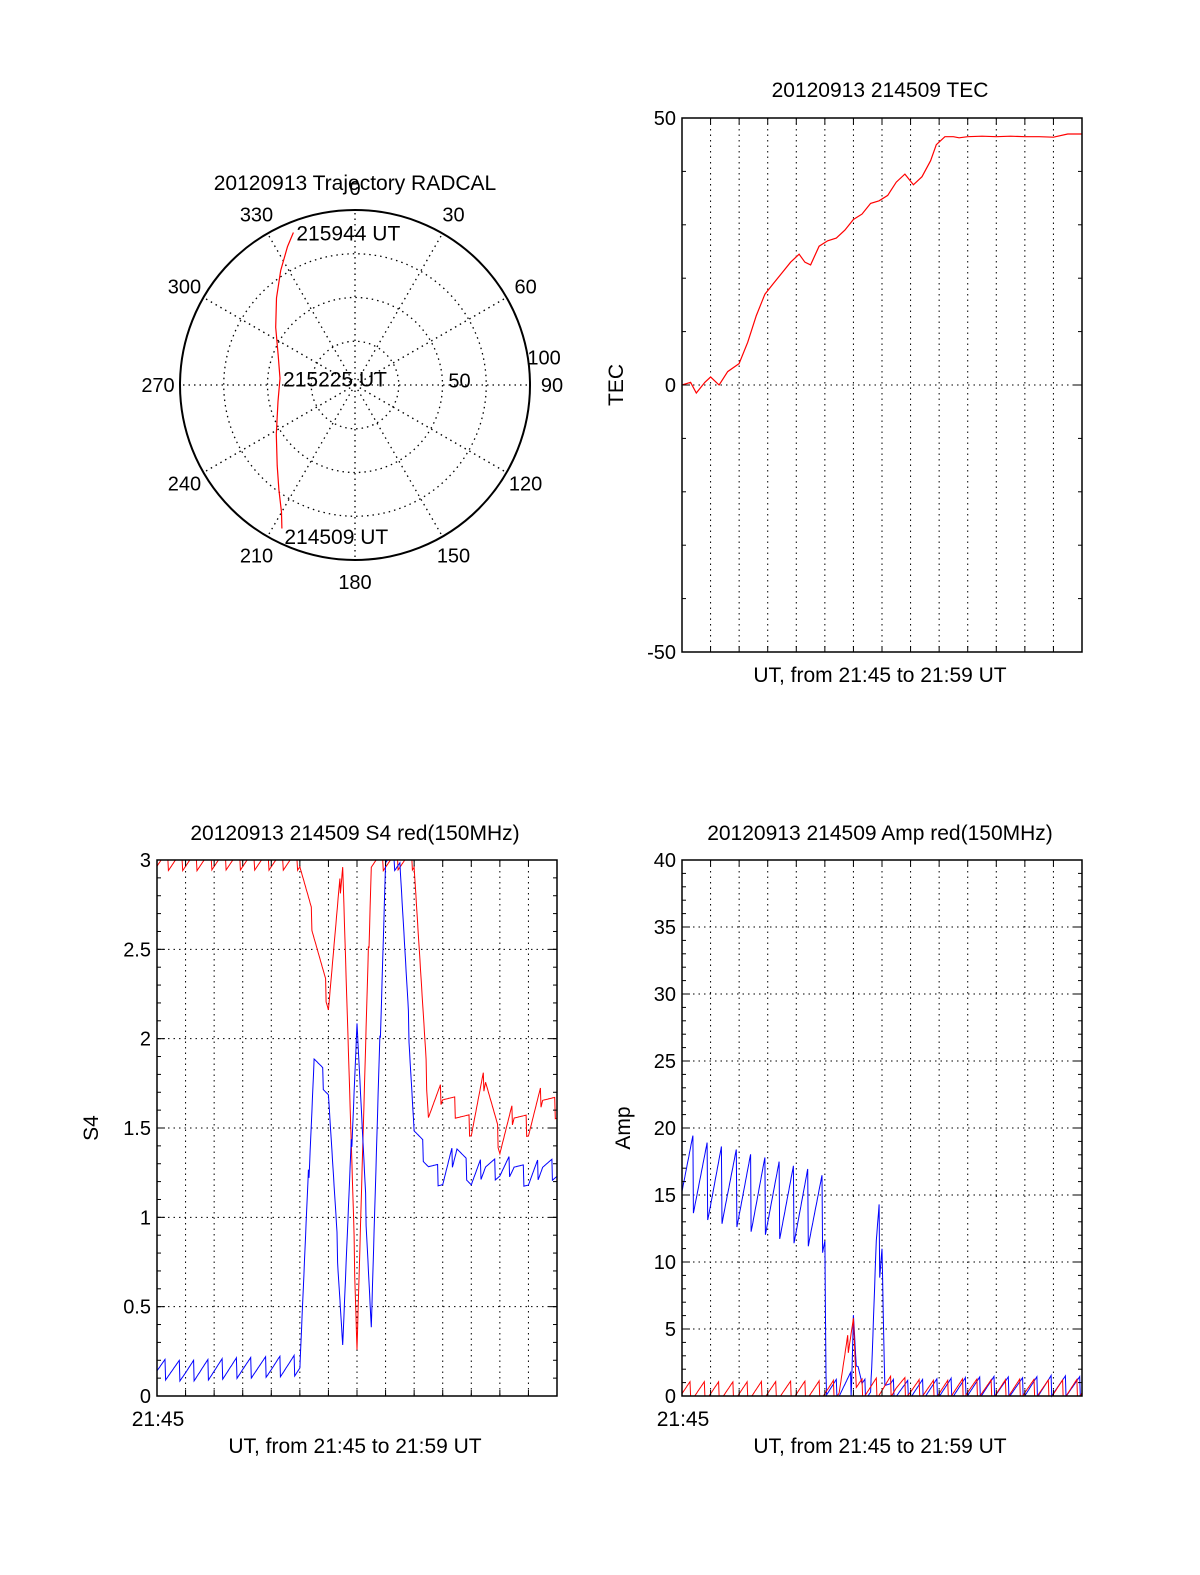  I want to click on azimuth-label-270: 270, so click(157, 386).